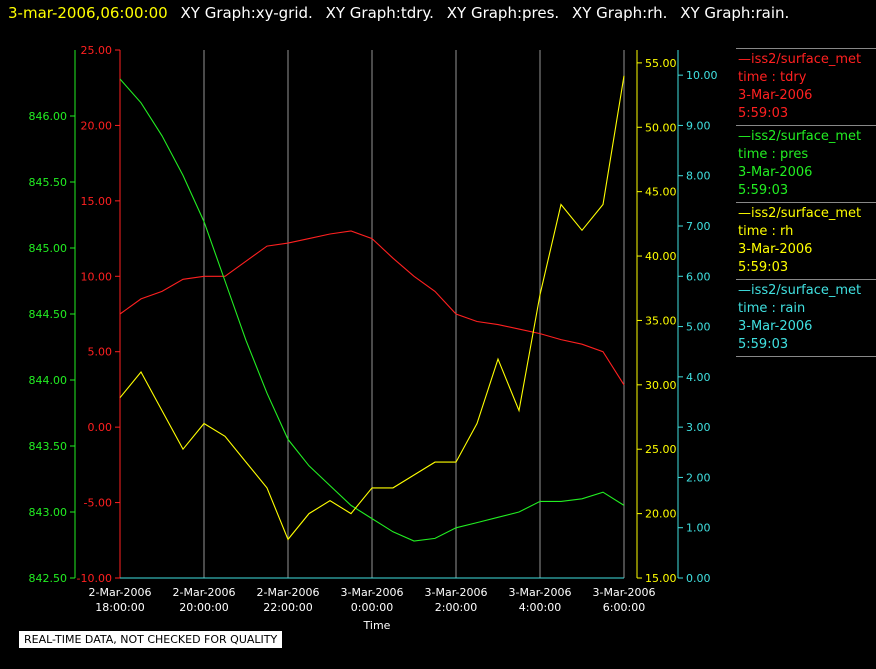 This screenshot has width=876, height=669. What do you see at coordinates (766, 231) in the screenshot?
I see `legend-field: time : rh` at bounding box center [766, 231].